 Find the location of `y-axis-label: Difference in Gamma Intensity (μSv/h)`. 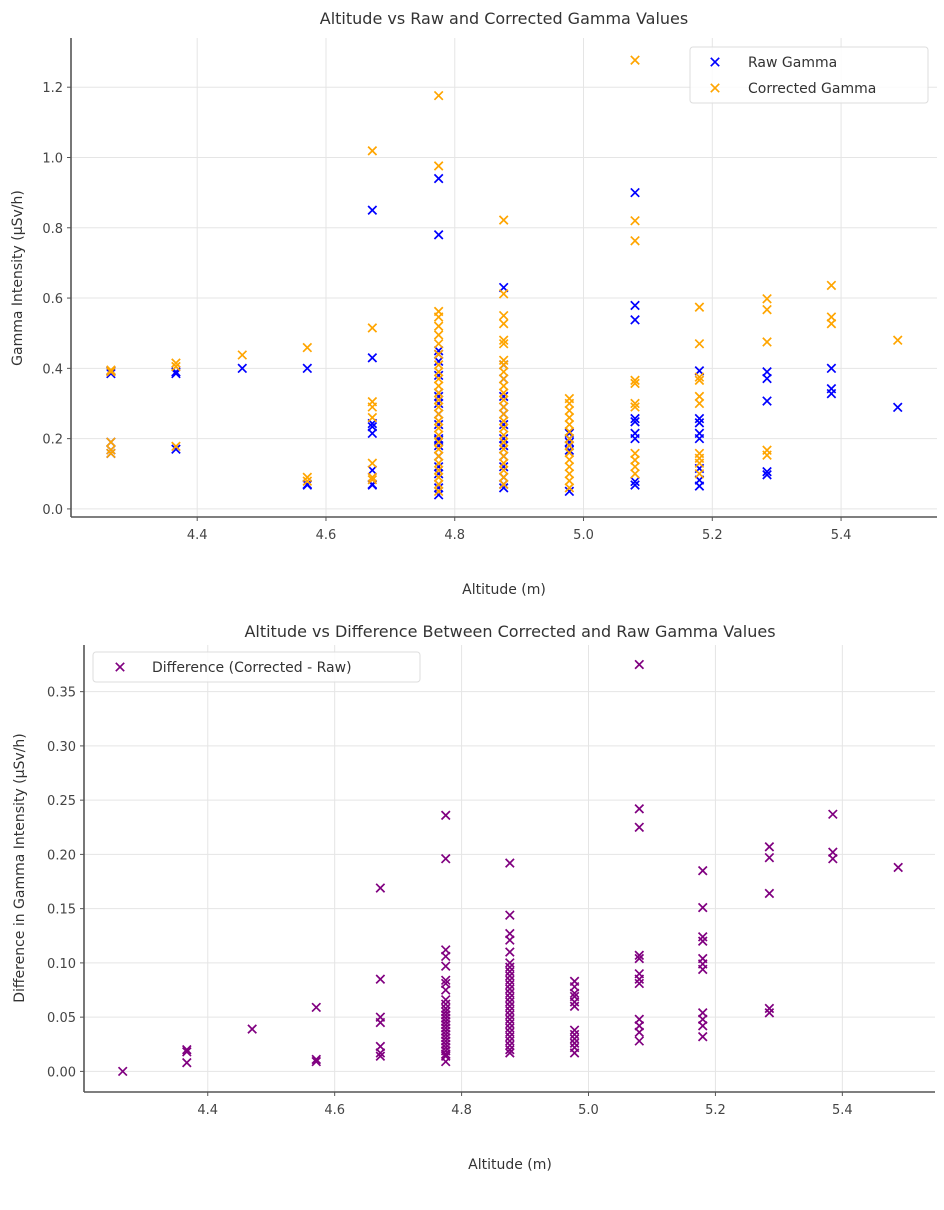

y-axis-label: Difference in Gamma Intensity (μSv/h) is located at coordinates (20, 868).